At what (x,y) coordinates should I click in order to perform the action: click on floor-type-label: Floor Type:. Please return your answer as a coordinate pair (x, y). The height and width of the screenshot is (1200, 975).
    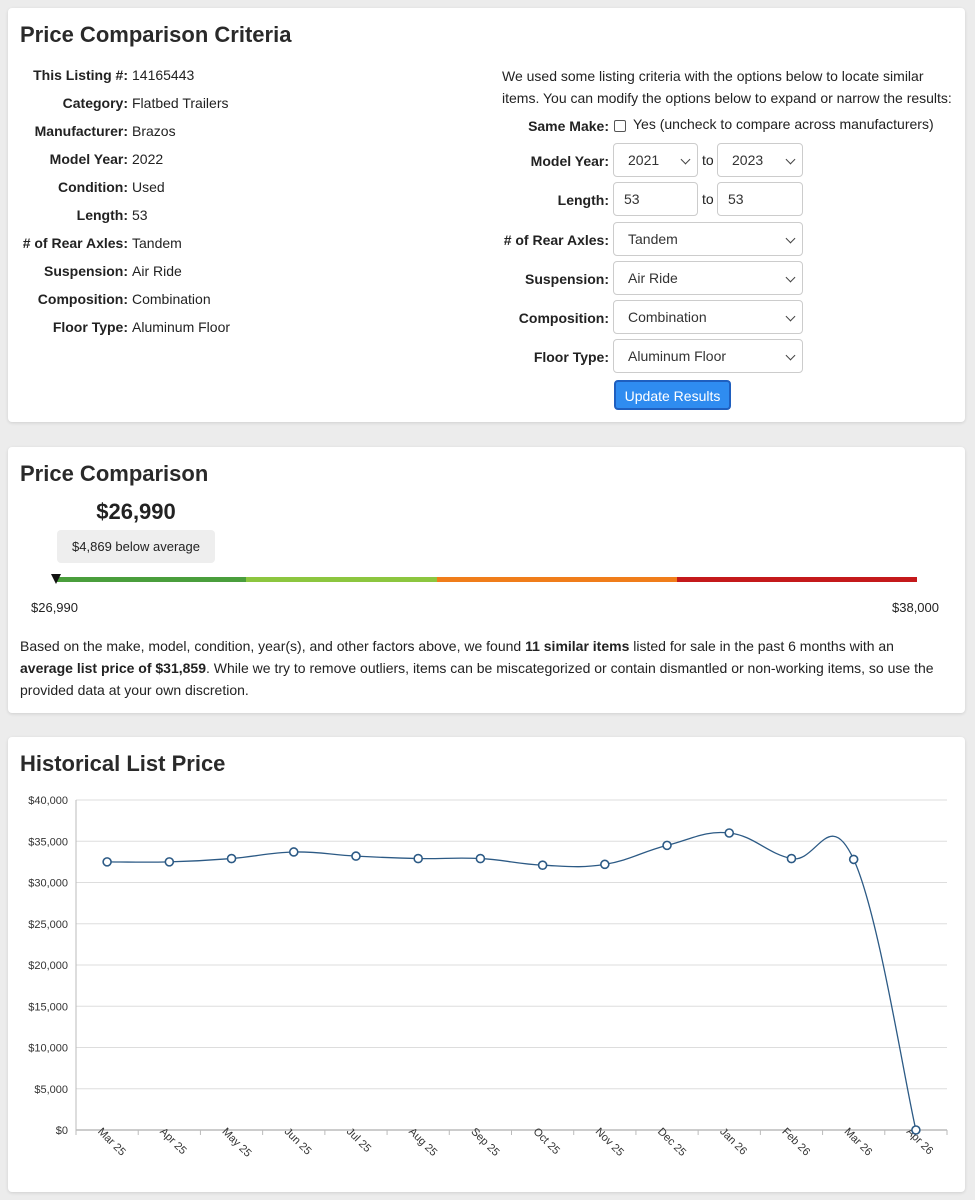
    Looking at the image, I should click on (571, 357).